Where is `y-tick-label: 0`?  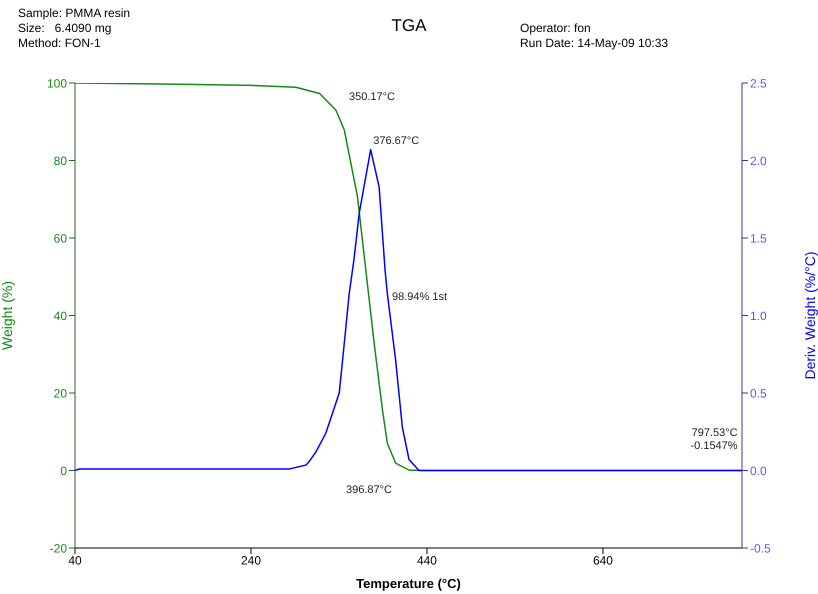 y-tick-label: 0 is located at coordinates (64, 471).